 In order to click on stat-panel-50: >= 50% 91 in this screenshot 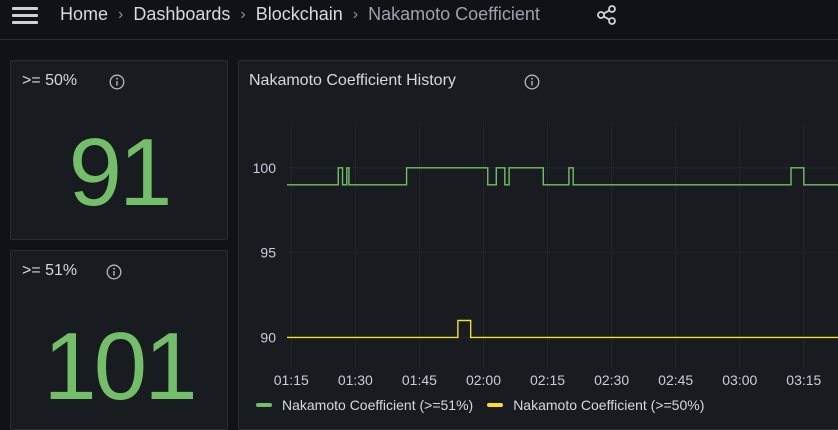, I will do `click(119, 150)`.